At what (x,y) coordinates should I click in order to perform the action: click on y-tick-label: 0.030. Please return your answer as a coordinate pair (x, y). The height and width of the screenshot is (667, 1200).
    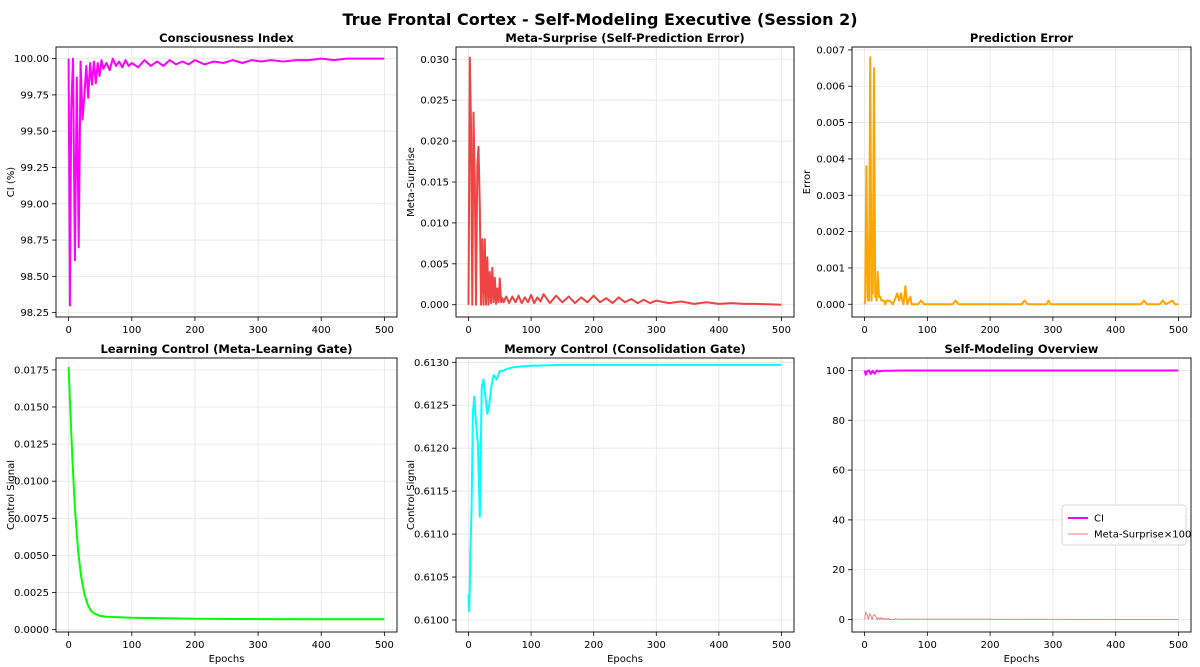
    Looking at the image, I should click on (434, 60).